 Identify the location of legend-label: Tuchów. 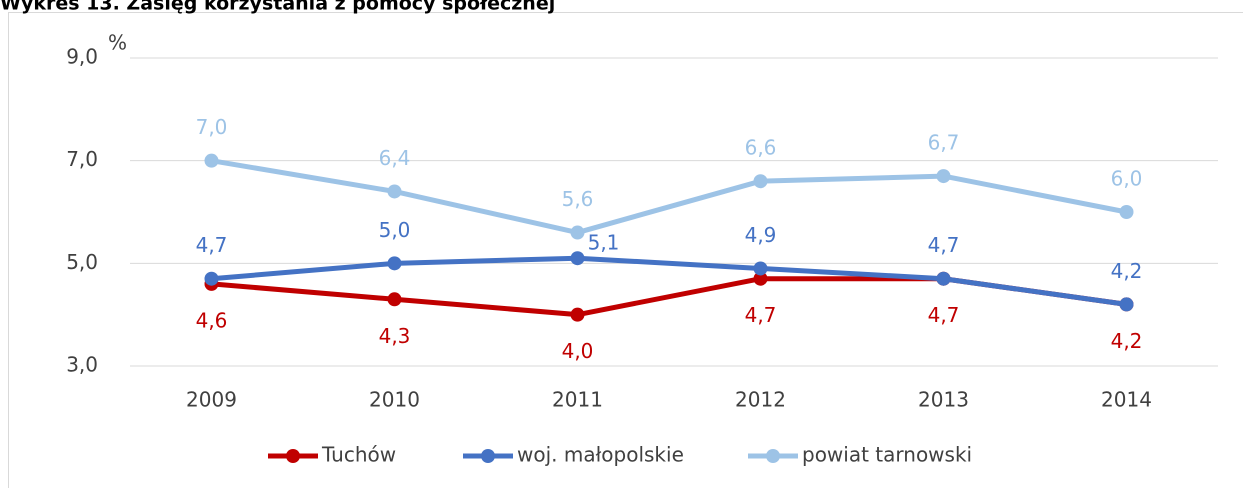
(358, 455).